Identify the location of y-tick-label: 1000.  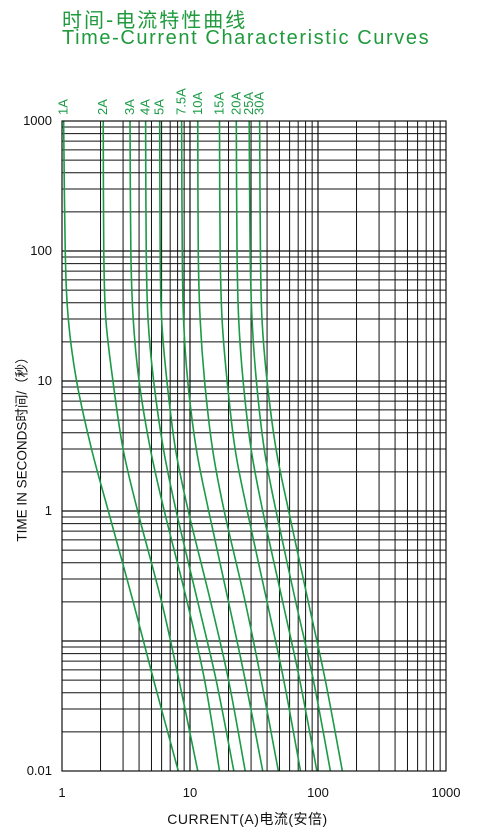
(37, 120).